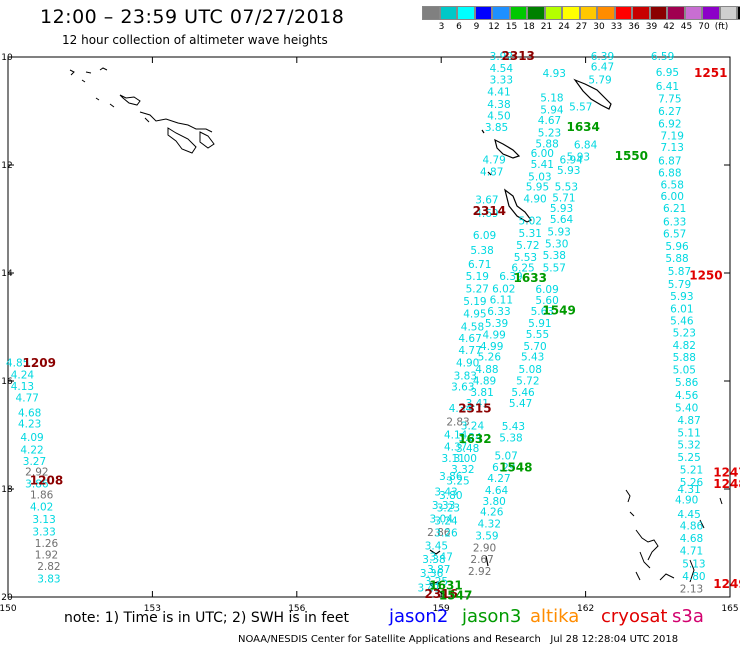 This screenshot has height=650, width=740. Describe the element at coordinates (710, 73) in the screenshot. I see `pass-time-label: 1251` at that location.